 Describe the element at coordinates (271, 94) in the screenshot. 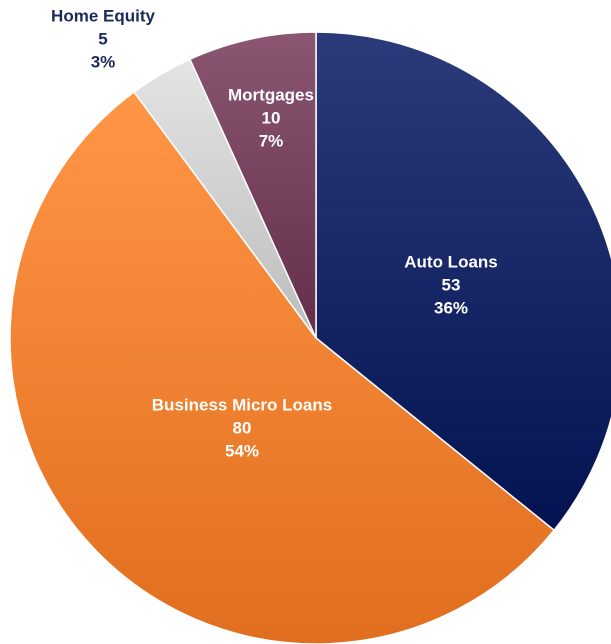

I see `slice-category: Mortgages` at that location.